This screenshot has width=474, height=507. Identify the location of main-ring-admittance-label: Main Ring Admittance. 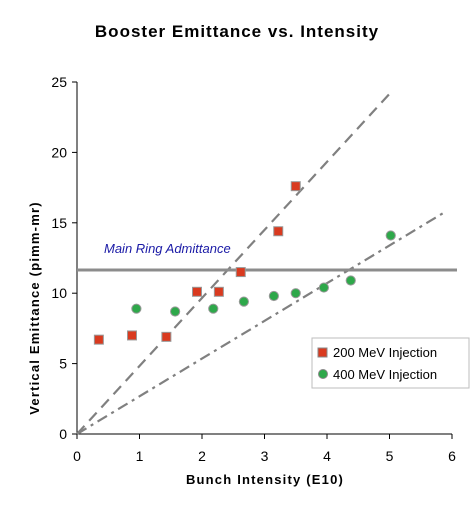
(167, 248).